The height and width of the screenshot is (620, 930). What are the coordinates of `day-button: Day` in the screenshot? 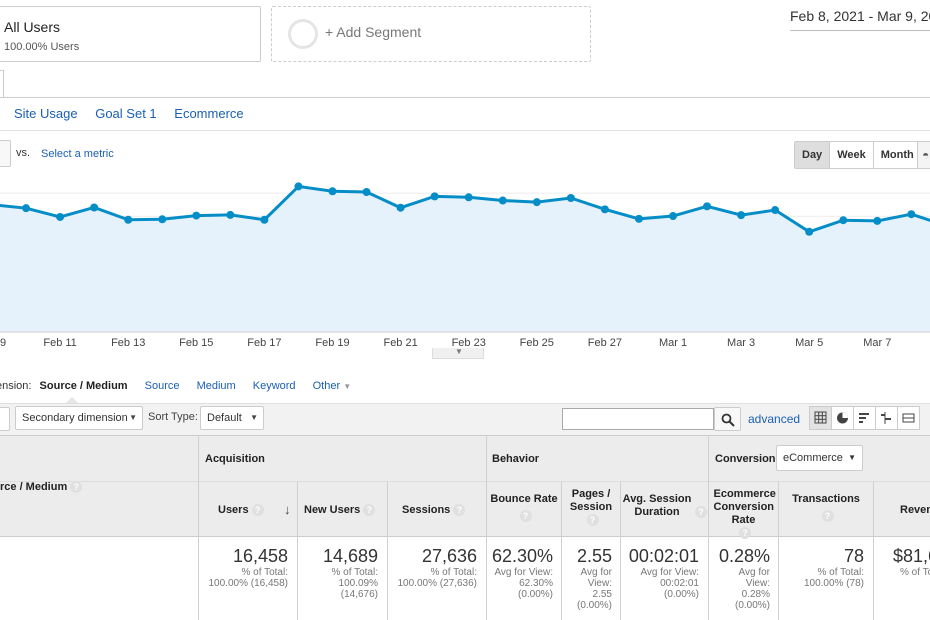 It's located at (812, 155).